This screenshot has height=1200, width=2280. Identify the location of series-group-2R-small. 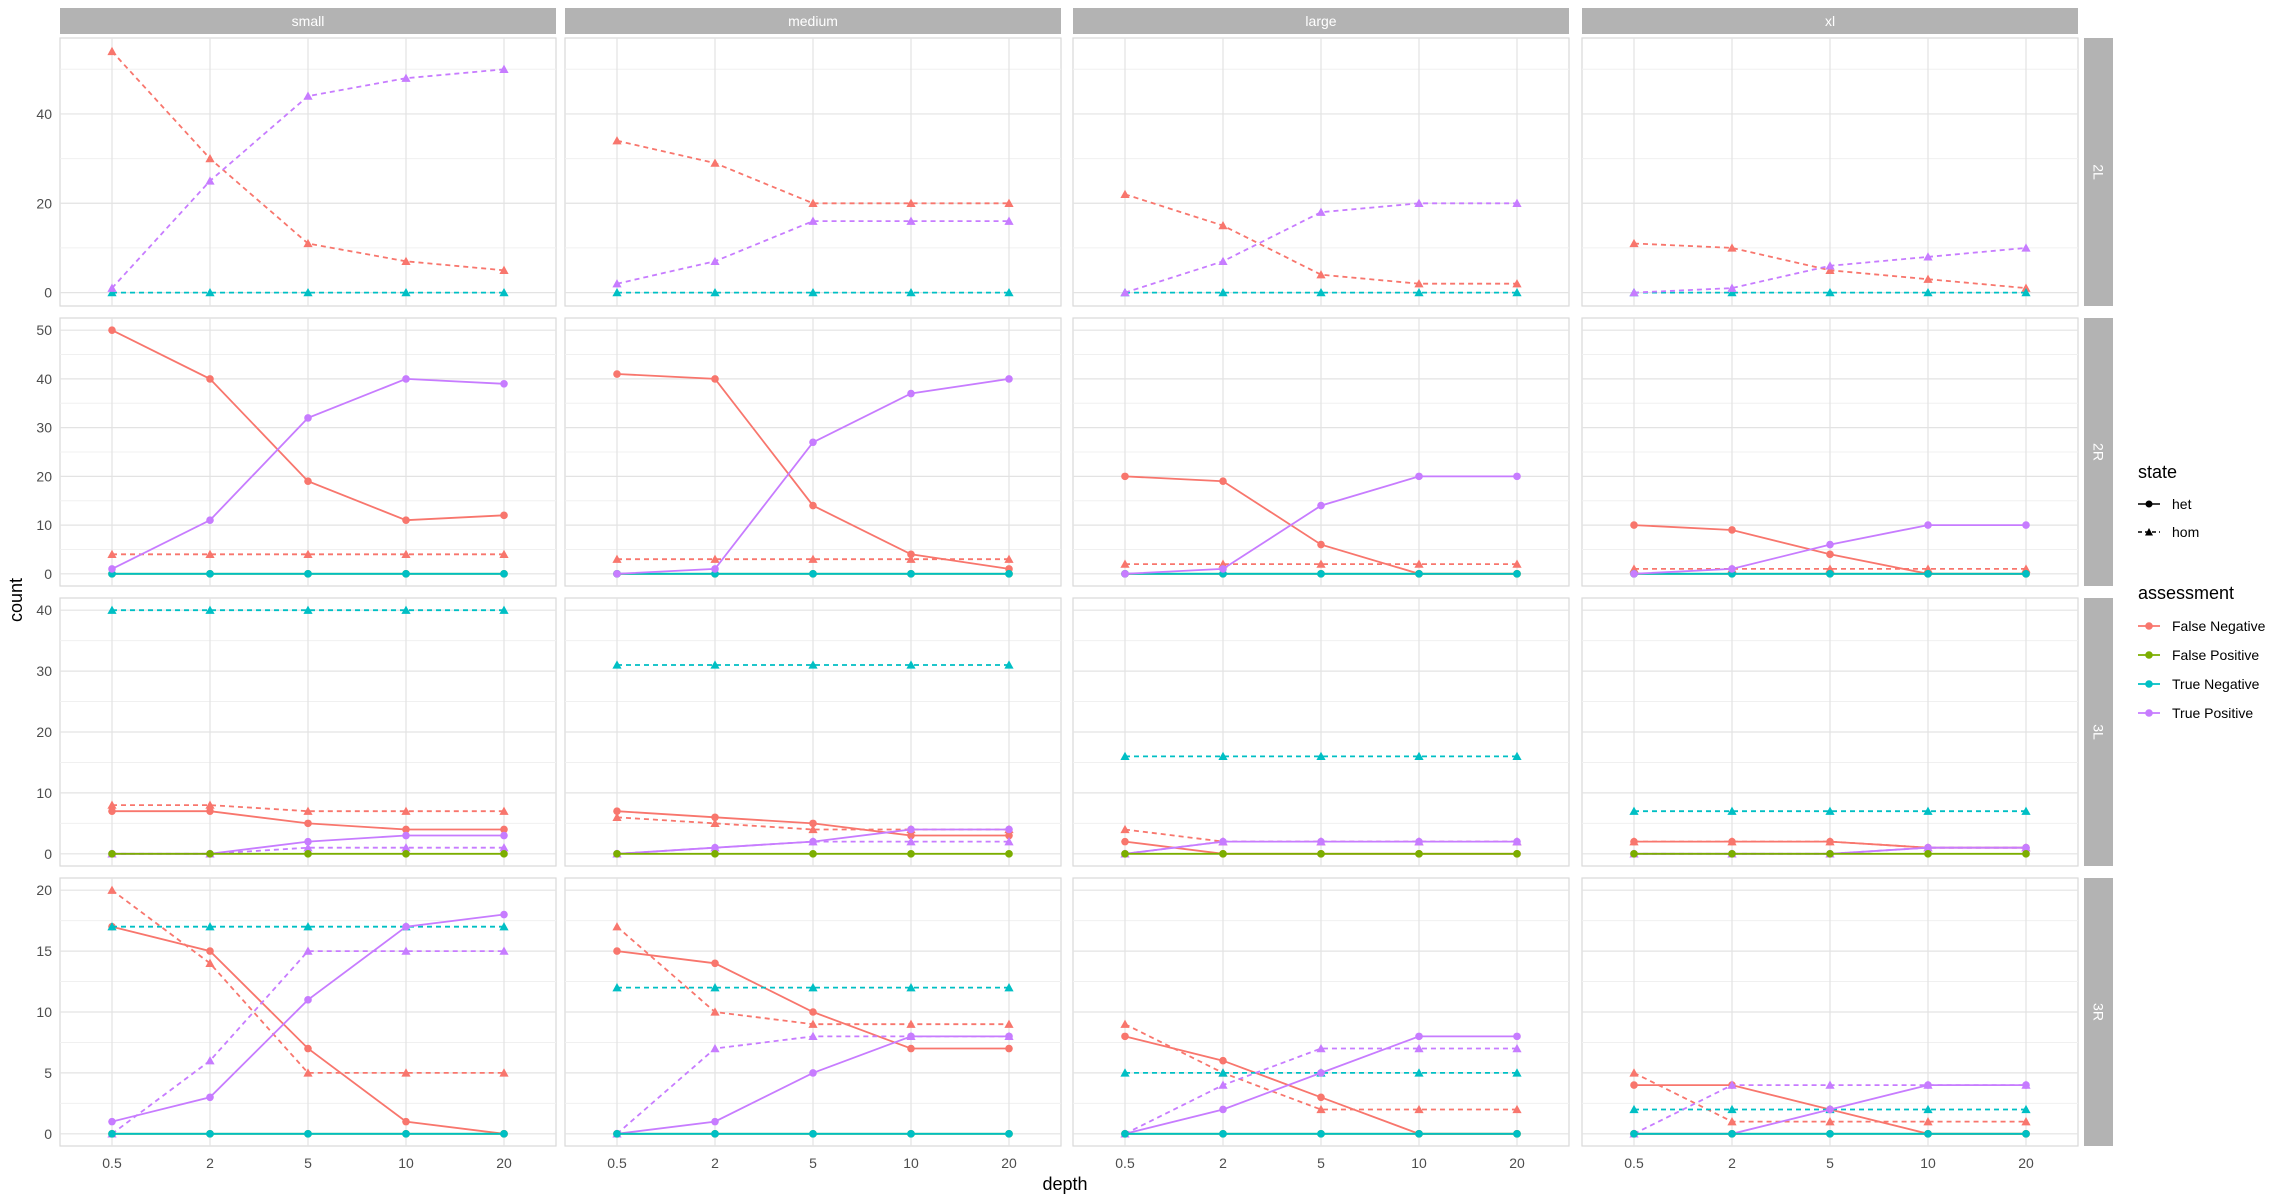
(308, 452).